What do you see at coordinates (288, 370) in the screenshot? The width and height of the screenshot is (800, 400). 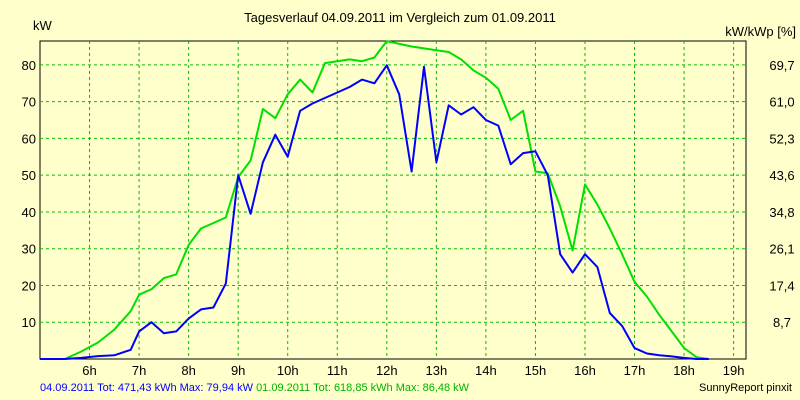 I see `x-tick-label: 10h` at bounding box center [288, 370].